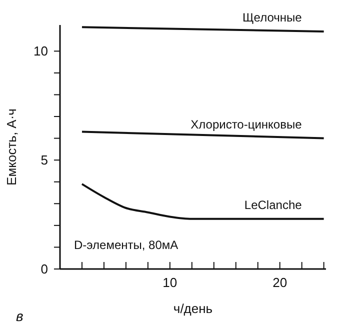 This screenshot has height=329, width=350. I want to click on line-series, so click(202, 201).